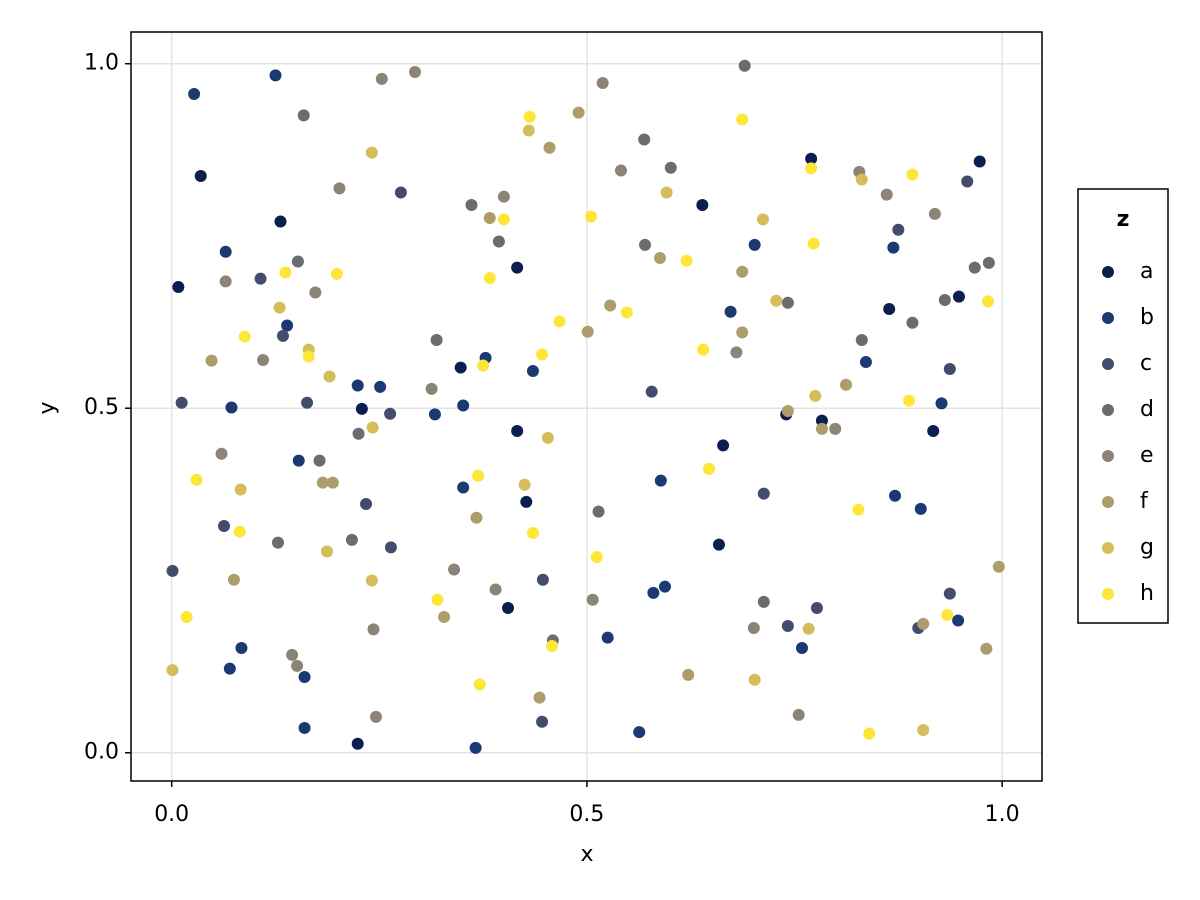  I want to click on y-tick-label: 0.0, so click(101, 752).